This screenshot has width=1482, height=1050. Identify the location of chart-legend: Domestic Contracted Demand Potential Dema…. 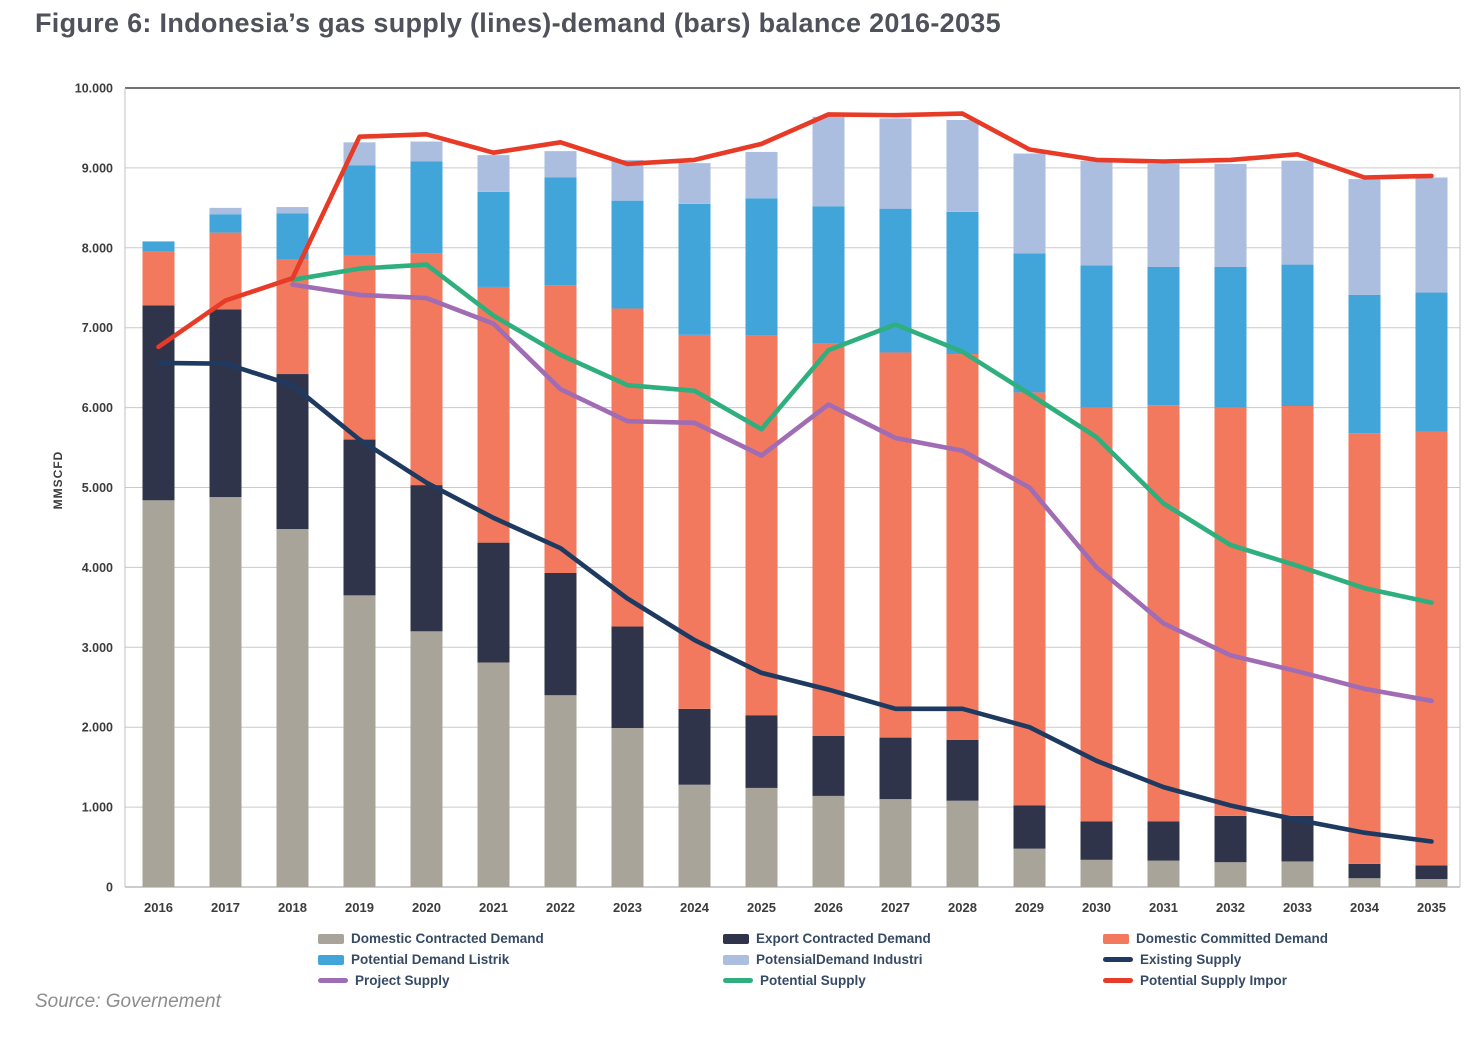
(741, 961).